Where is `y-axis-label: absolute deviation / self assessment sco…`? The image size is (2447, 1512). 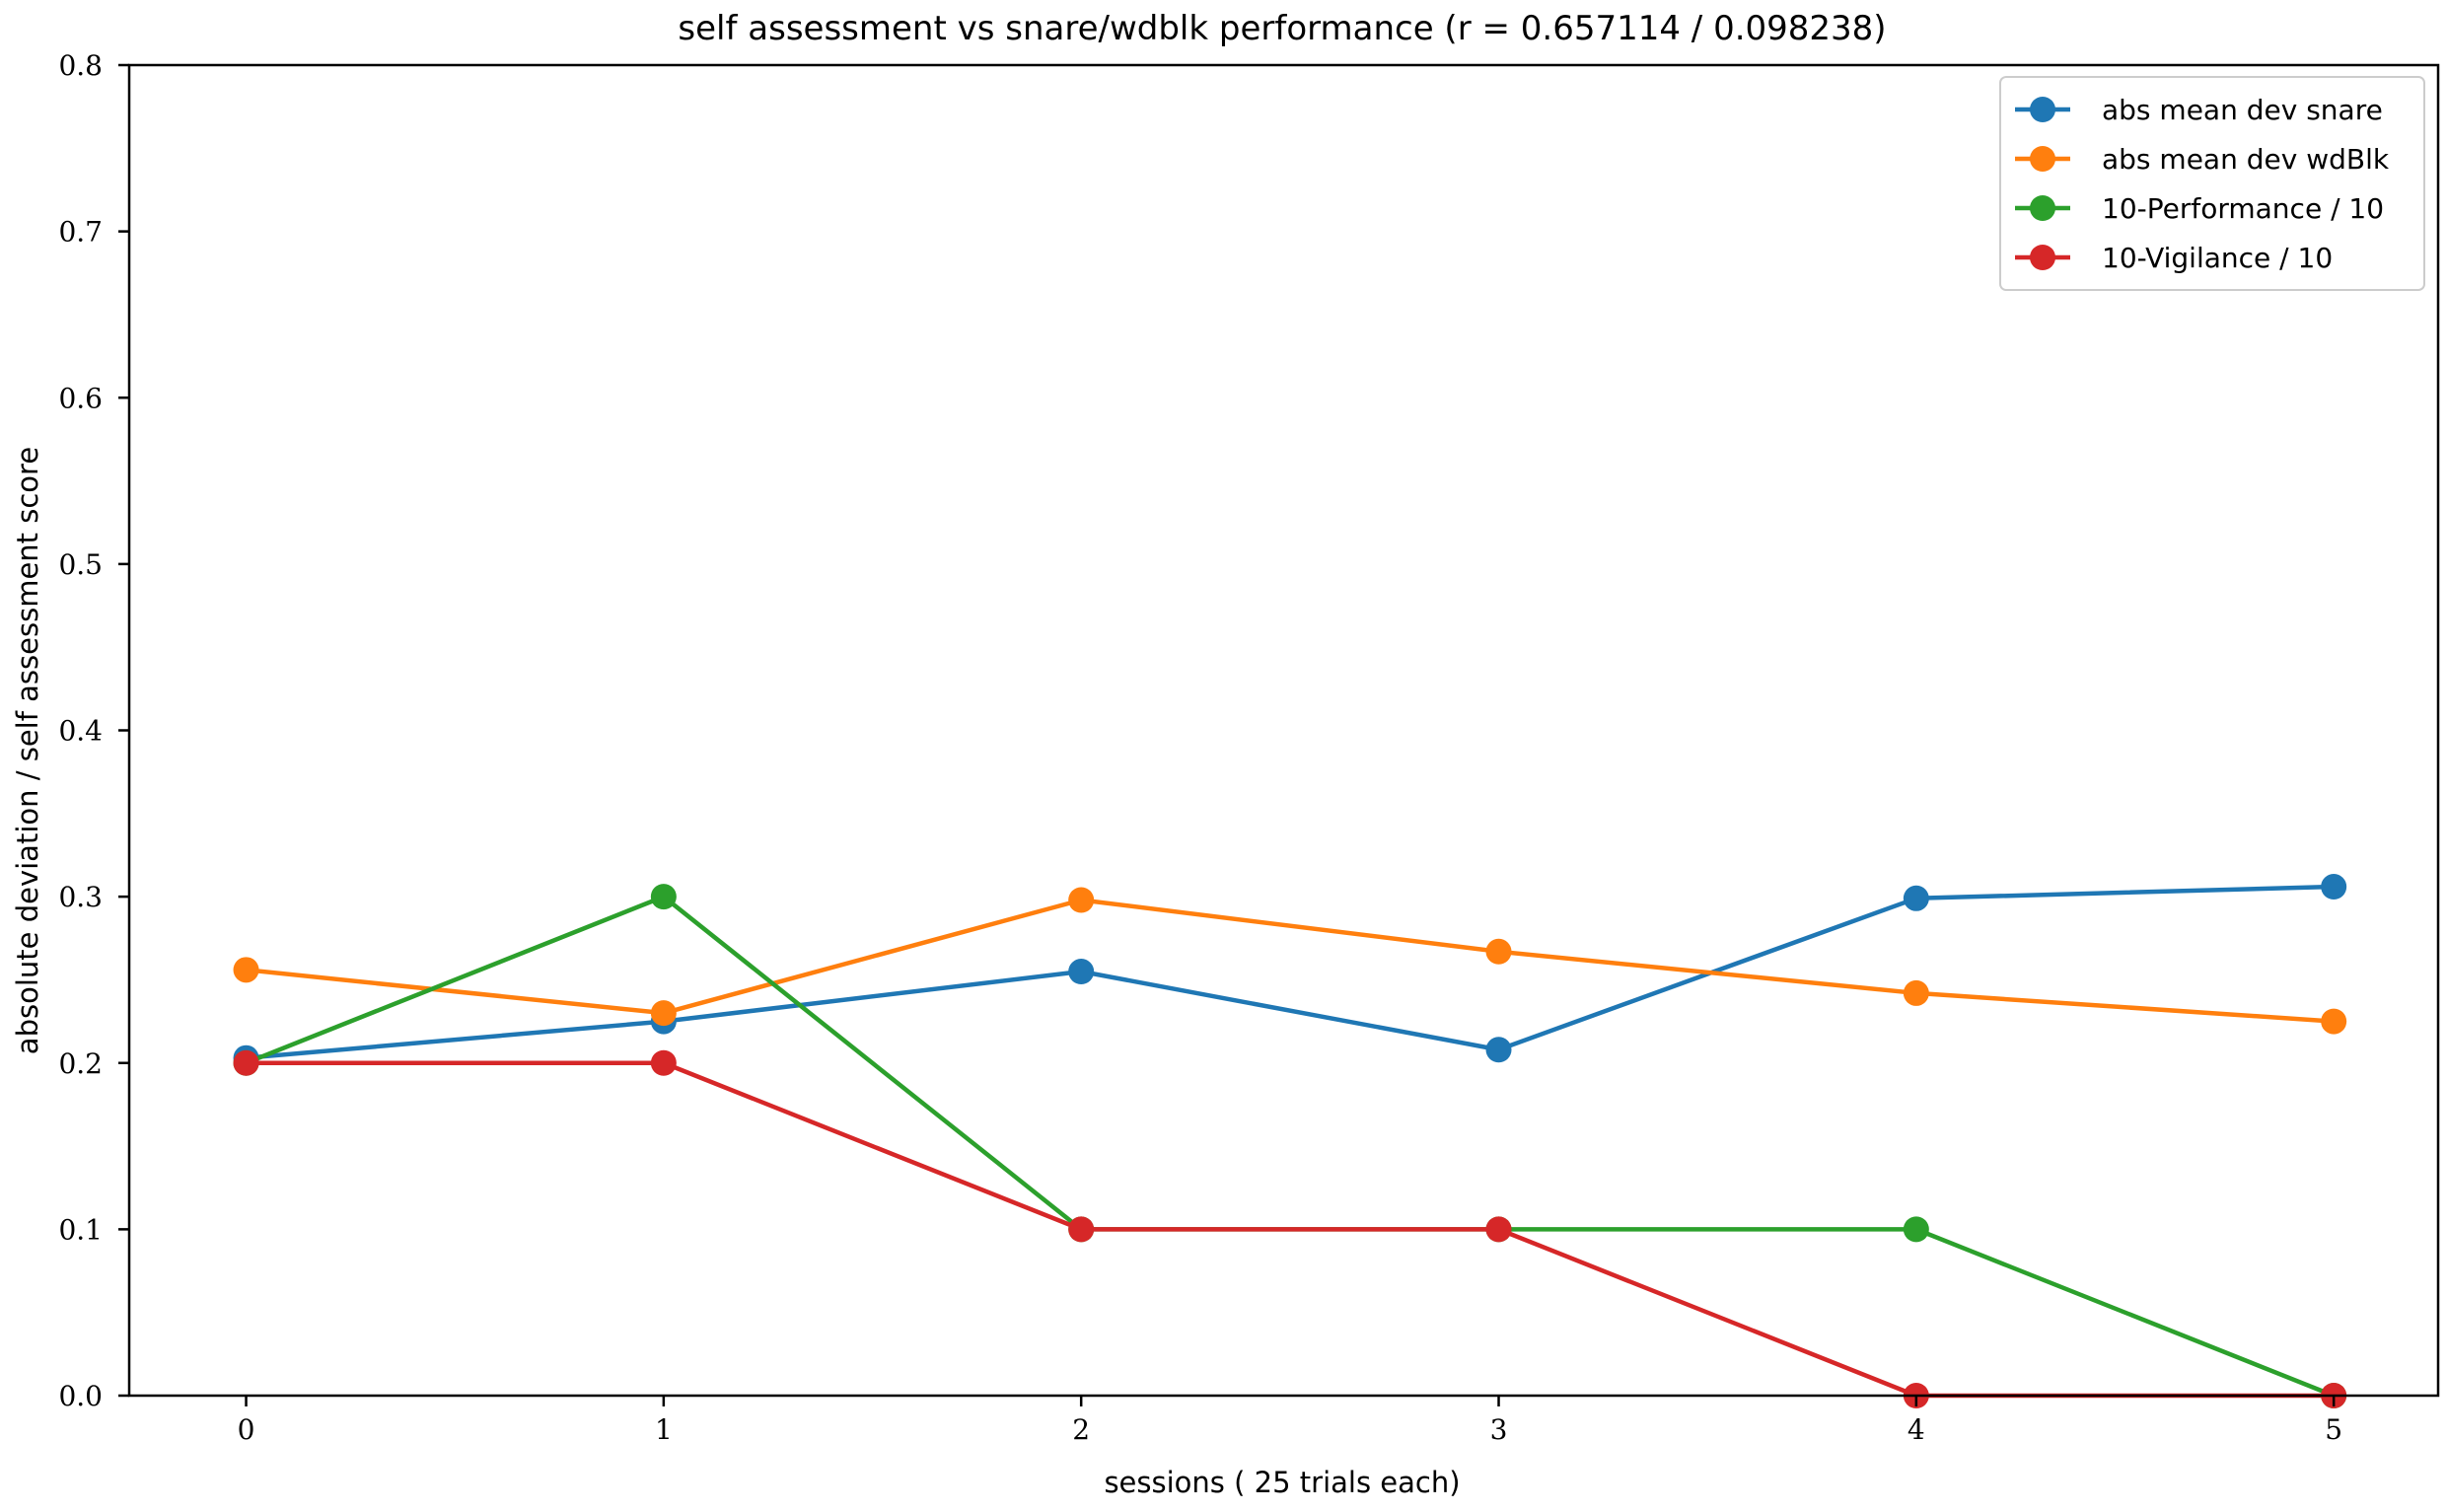
y-axis-label: absolute deviation / self assessment sco… is located at coordinates (27, 750).